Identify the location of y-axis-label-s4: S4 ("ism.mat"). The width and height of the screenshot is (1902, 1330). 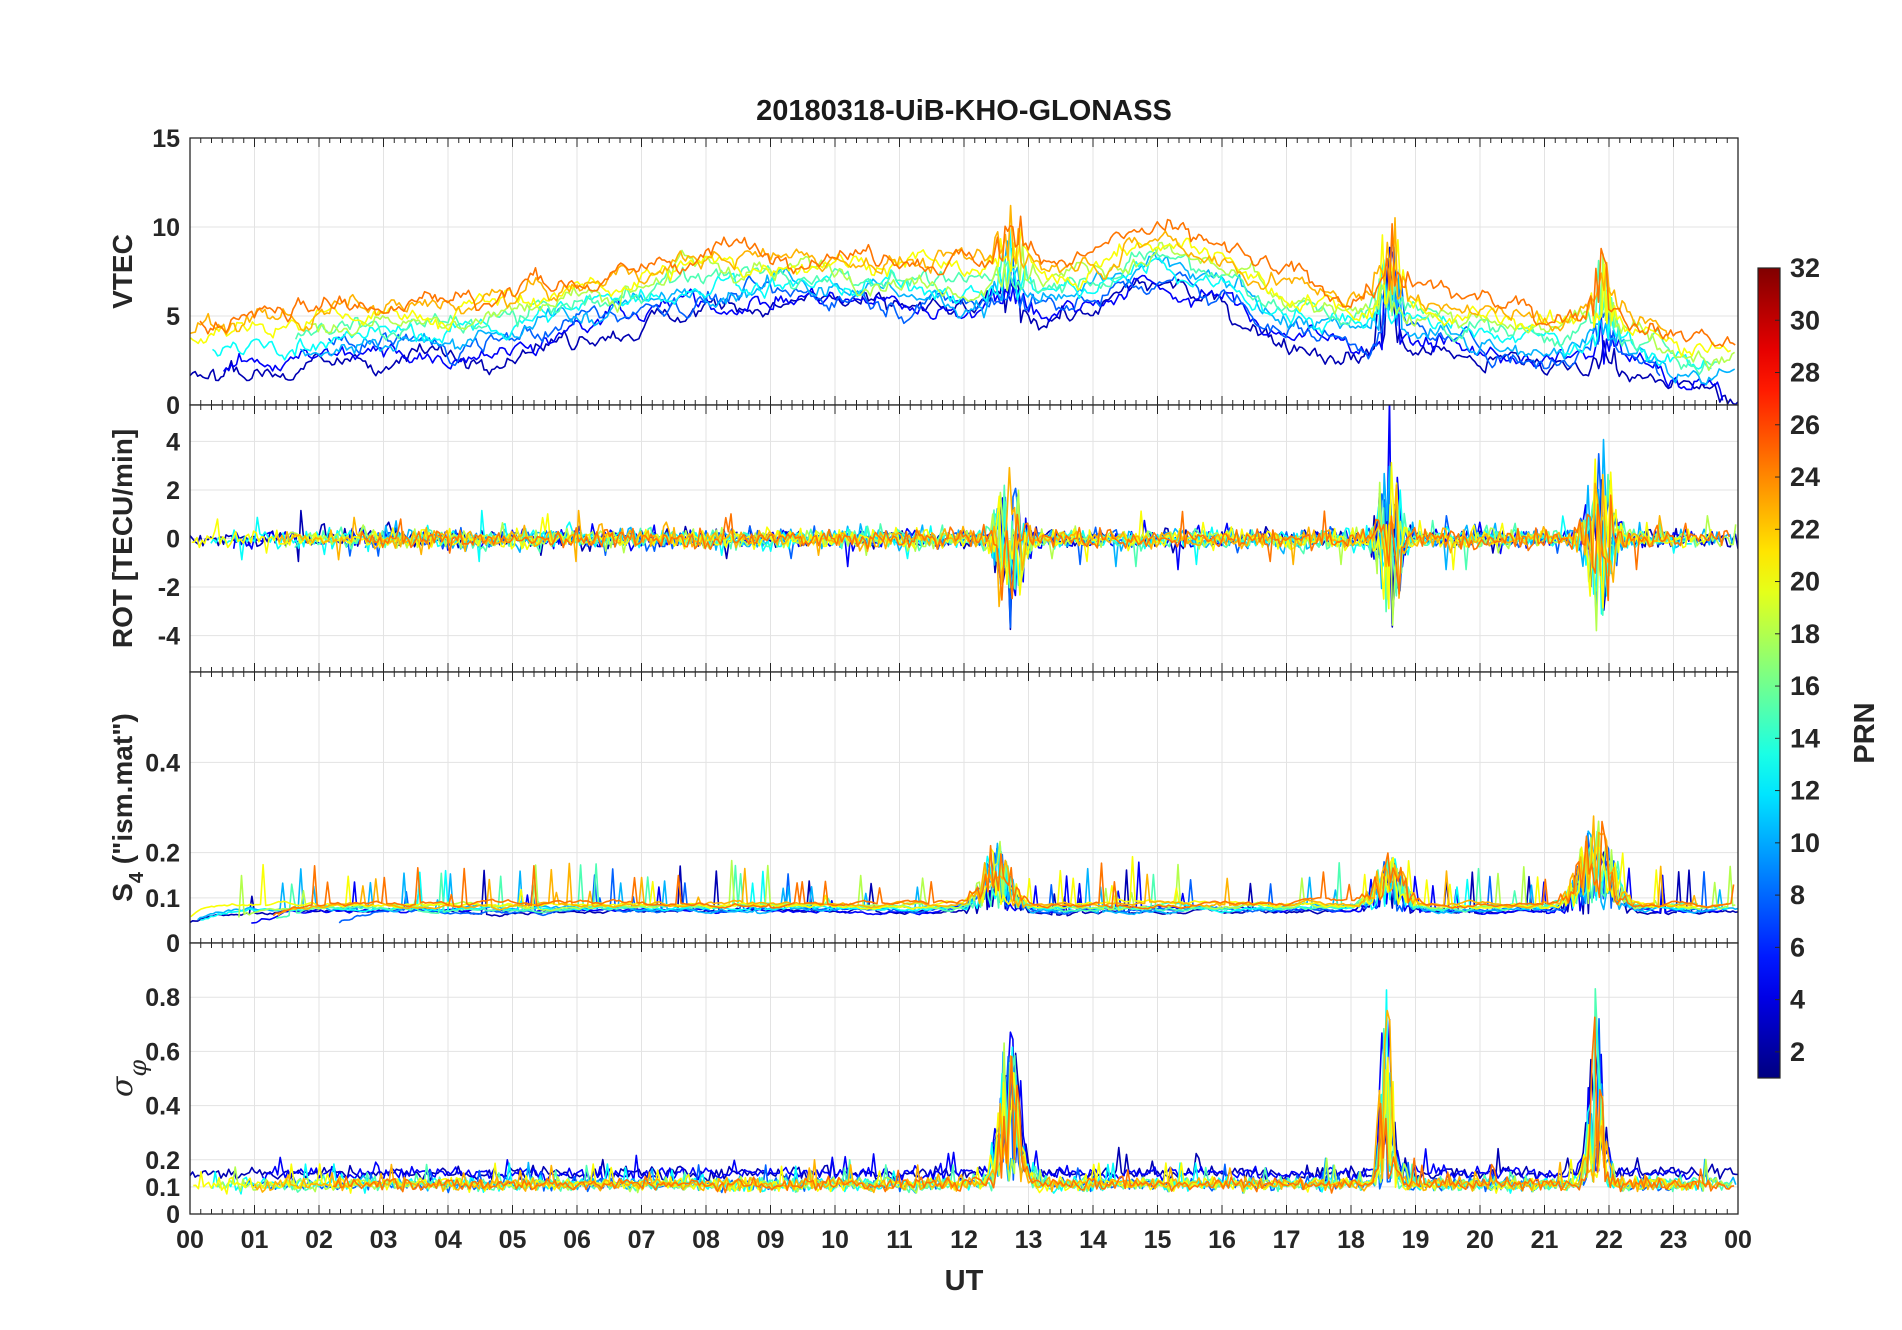
(127, 807).